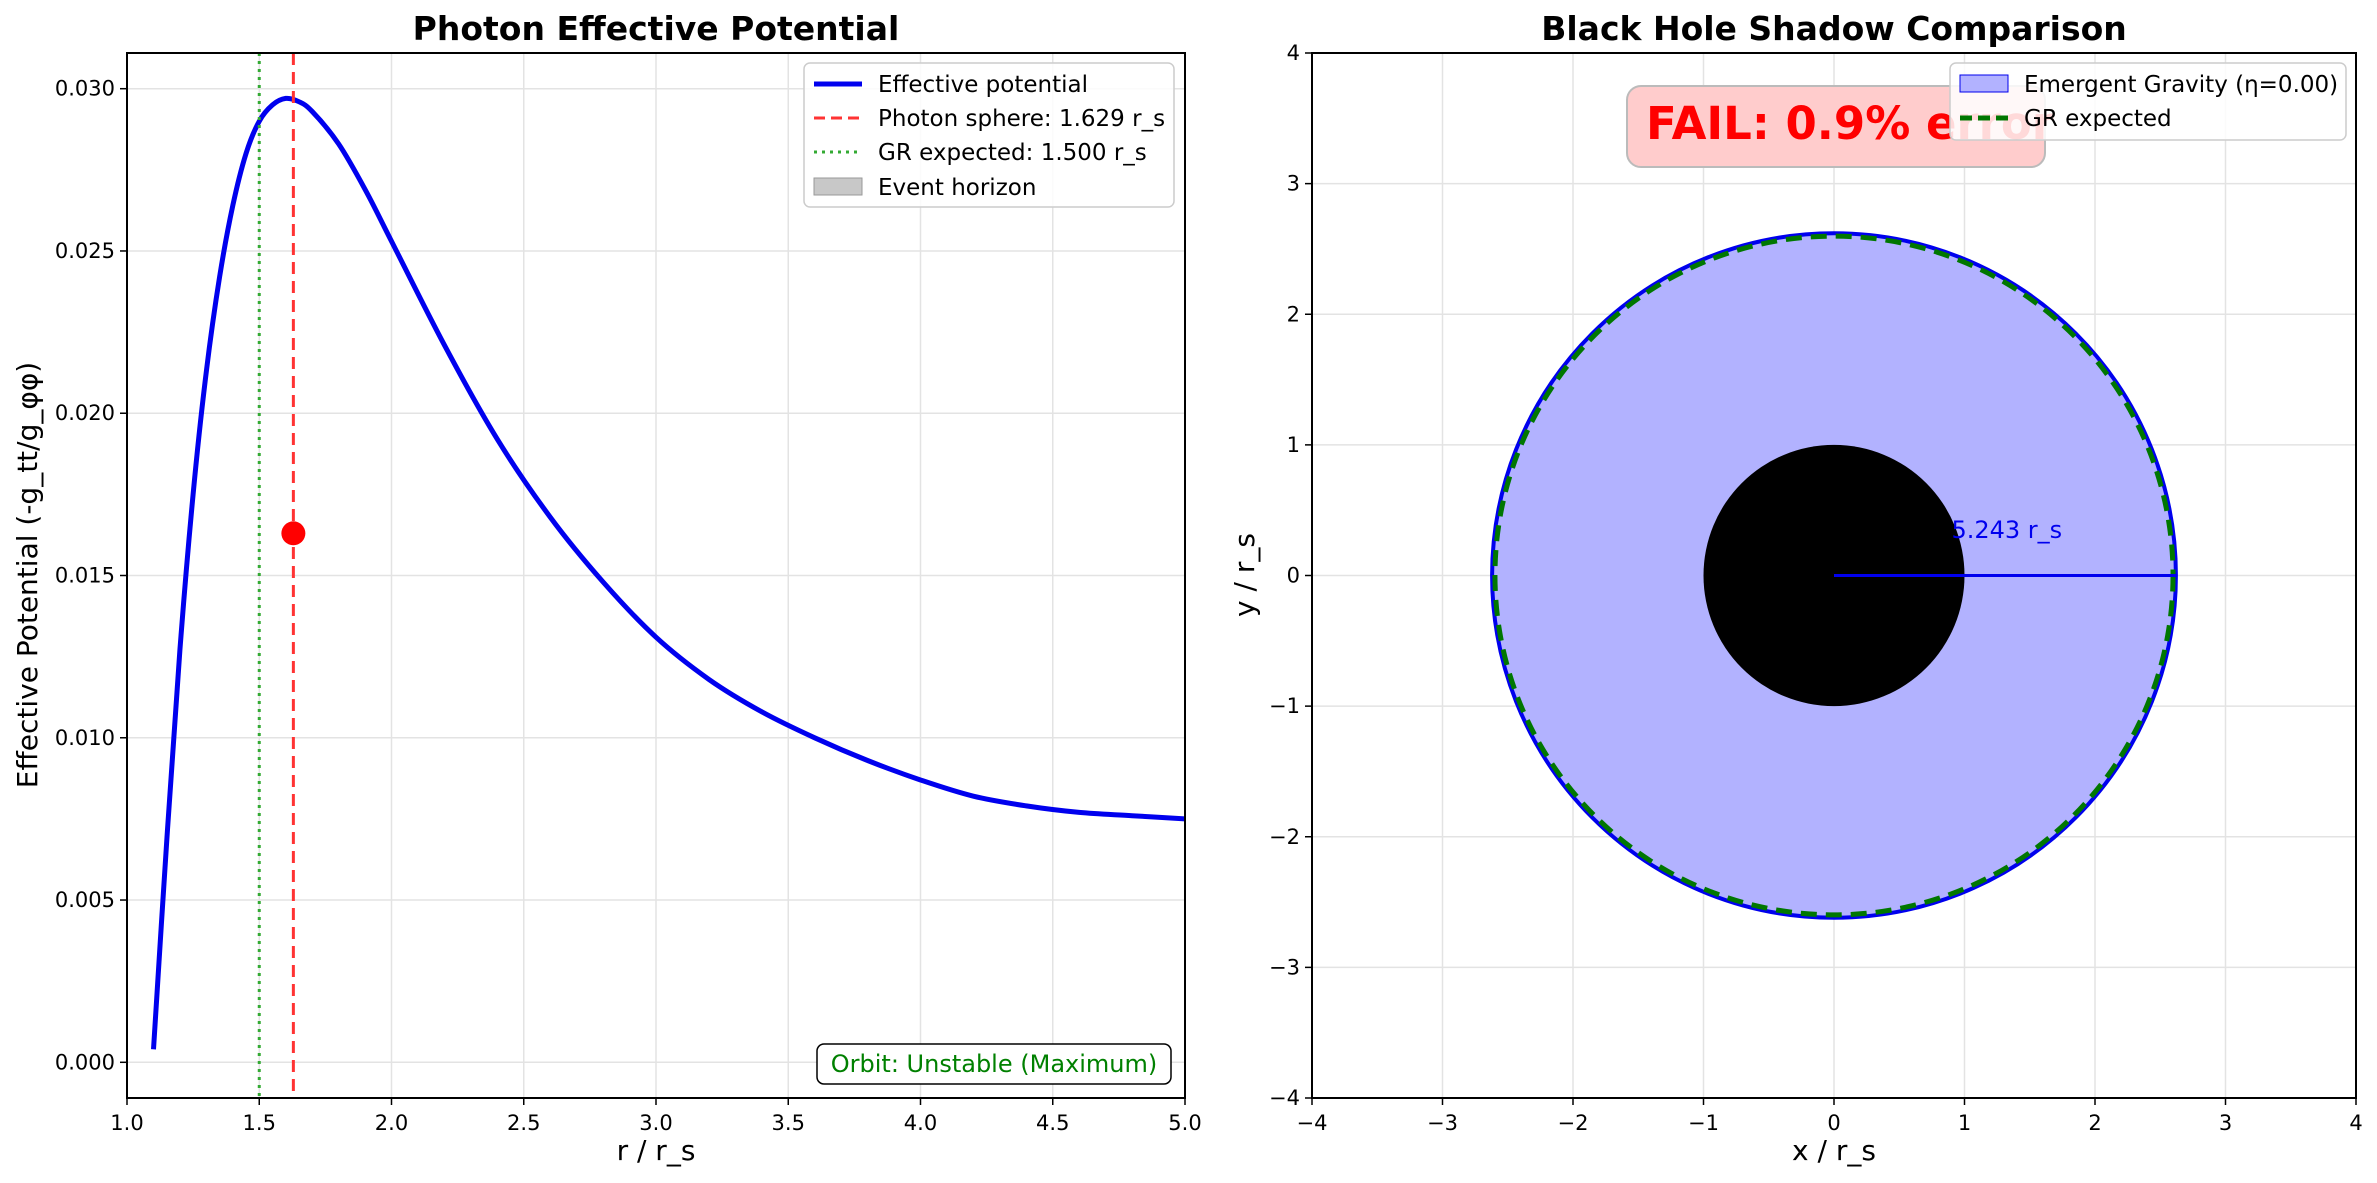  I want to click on legend-swatch-event-horizon, so click(838, 186).